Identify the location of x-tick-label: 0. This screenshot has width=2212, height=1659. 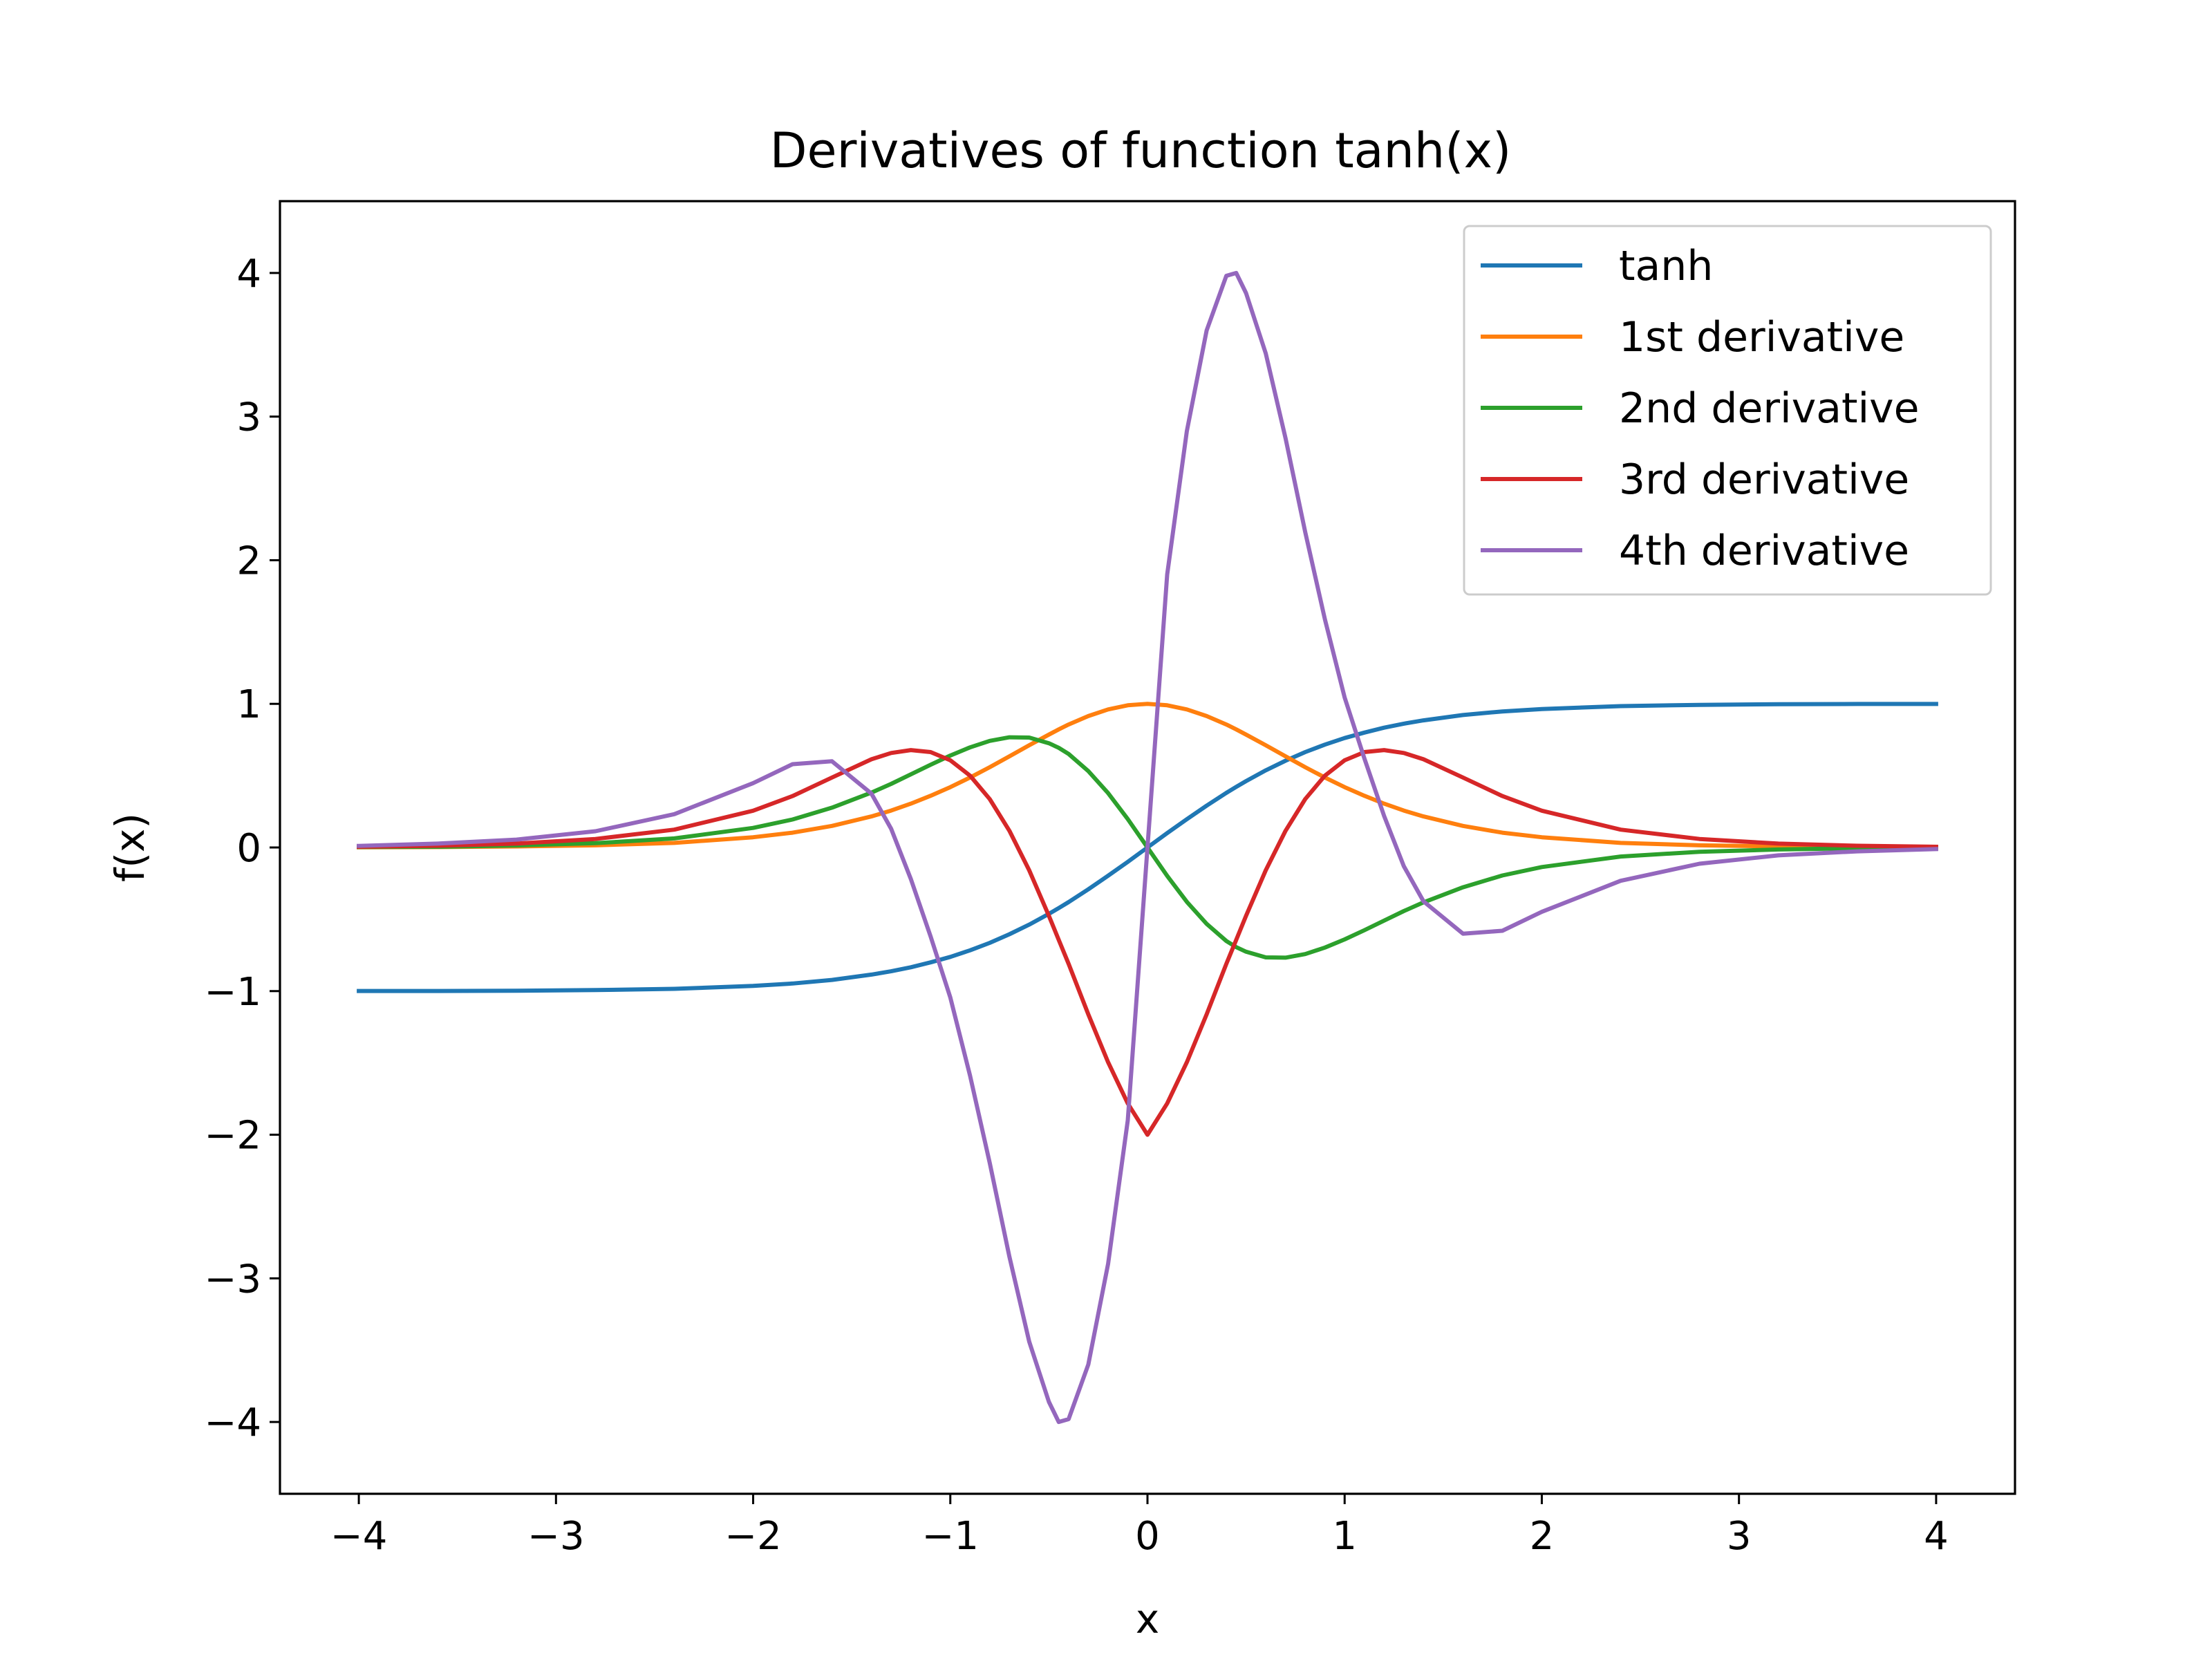
(1147, 1536).